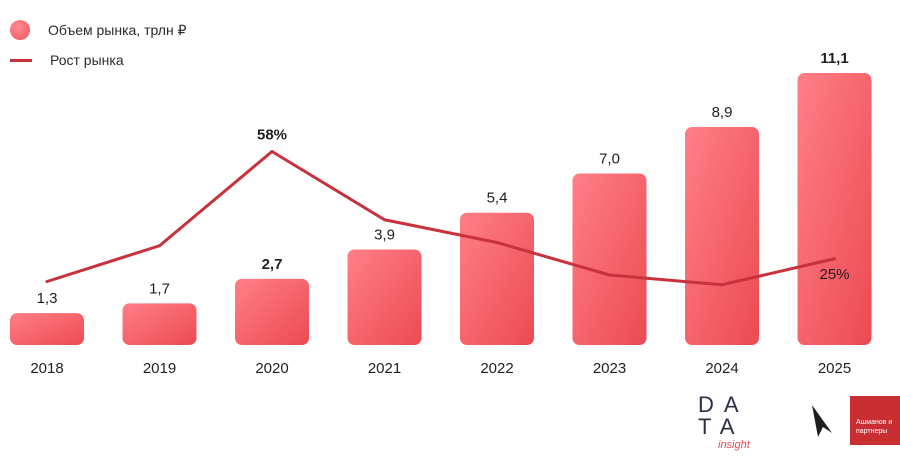 The width and height of the screenshot is (900, 456). Describe the element at coordinates (822, 421) in the screenshot. I see `cursor-logo-icon` at that location.